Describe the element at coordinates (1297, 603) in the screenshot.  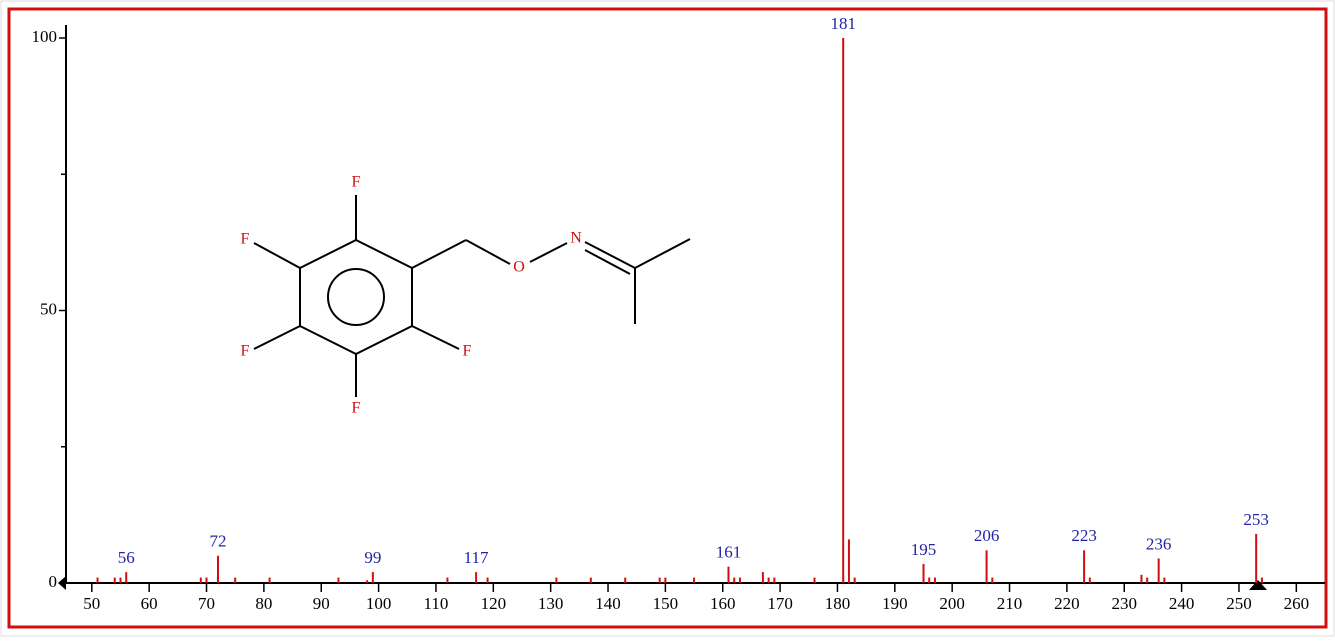
I see `x-tick-label: 260` at that location.